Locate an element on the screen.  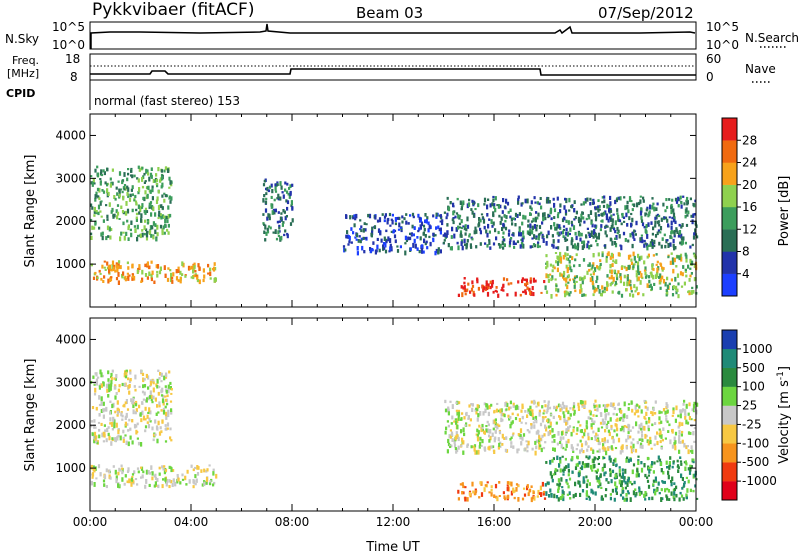
power-ytick-label: 2000 is located at coordinates (70, 221).